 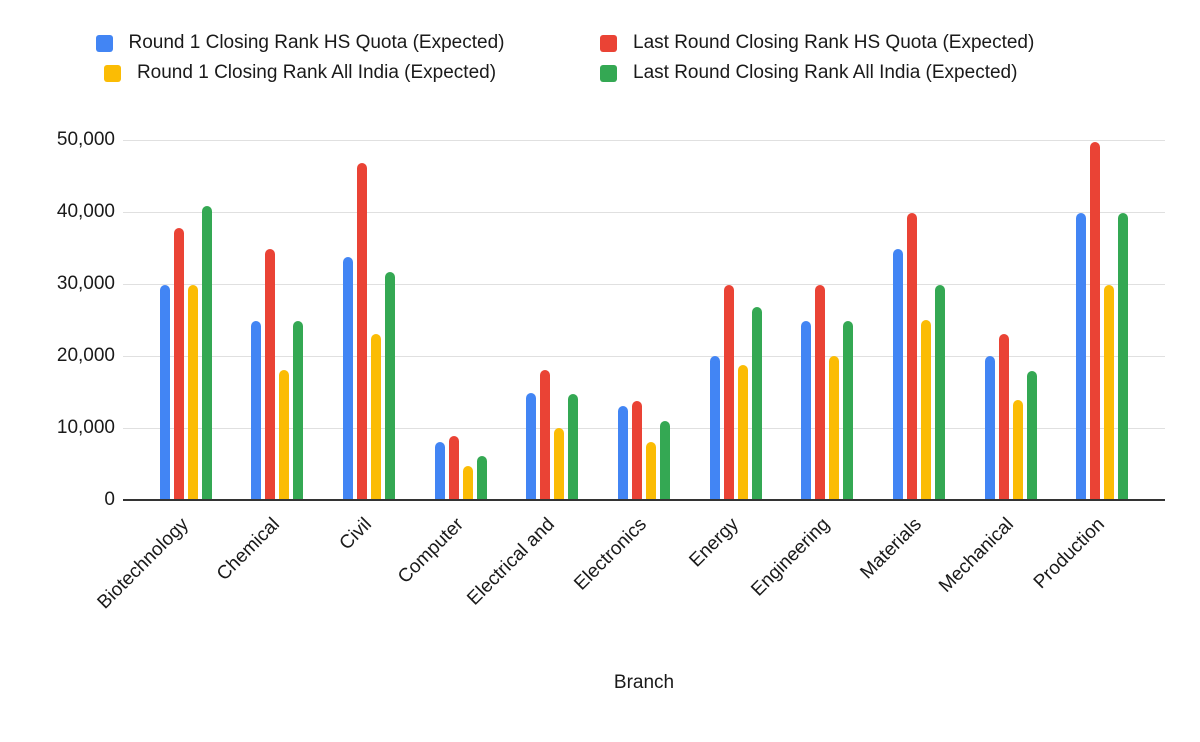 What do you see at coordinates (112, 73) in the screenshot?
I see `legend-swatch-yellow-icon` at bounding box center [112, 73].